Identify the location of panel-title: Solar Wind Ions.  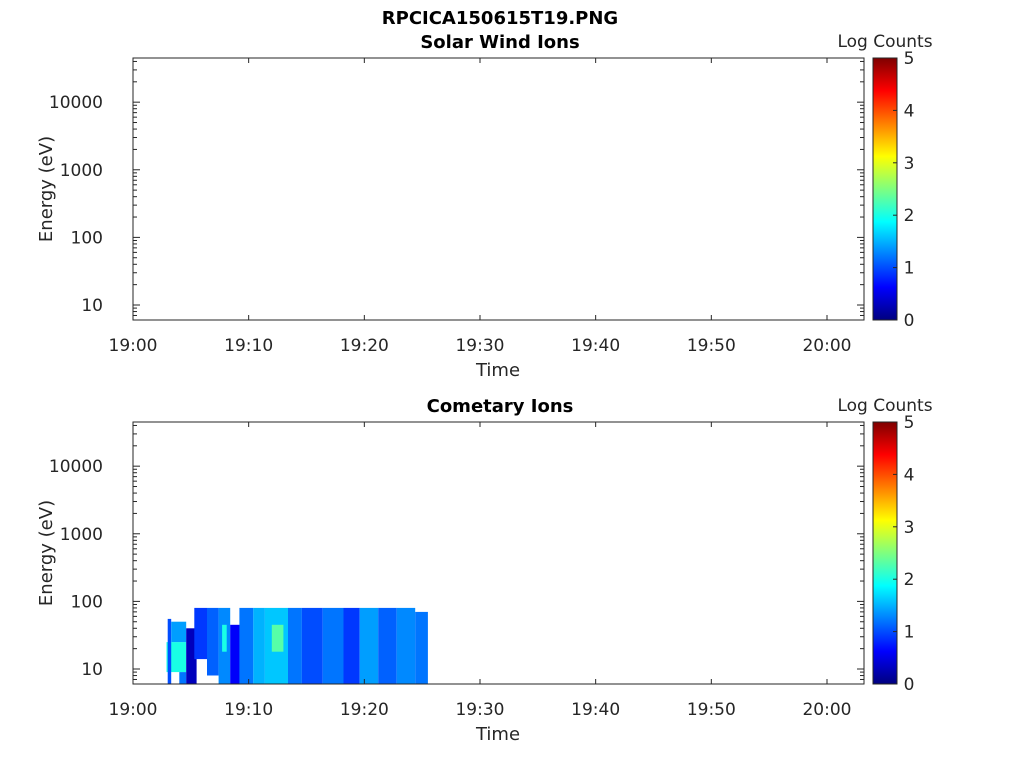
(499, 42).